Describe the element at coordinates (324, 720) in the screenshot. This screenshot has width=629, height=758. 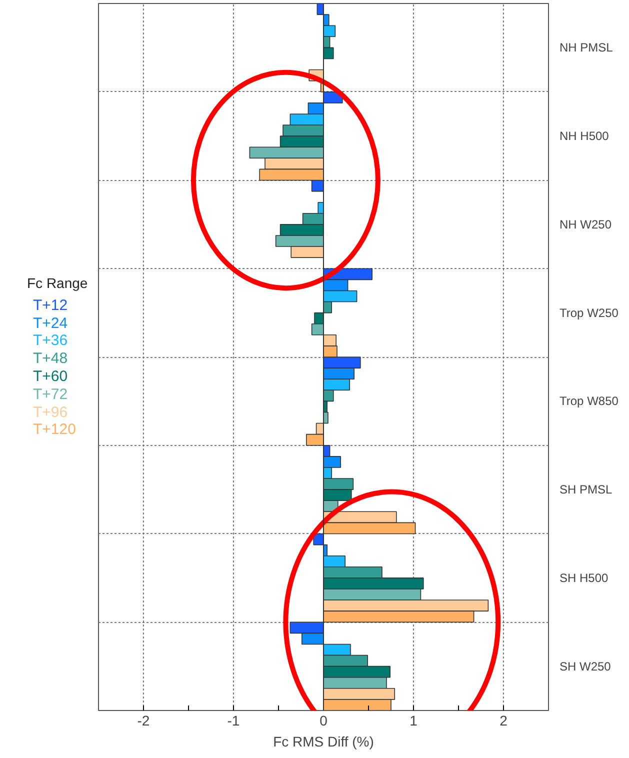
I see `x-tick-label: 0` at that location.